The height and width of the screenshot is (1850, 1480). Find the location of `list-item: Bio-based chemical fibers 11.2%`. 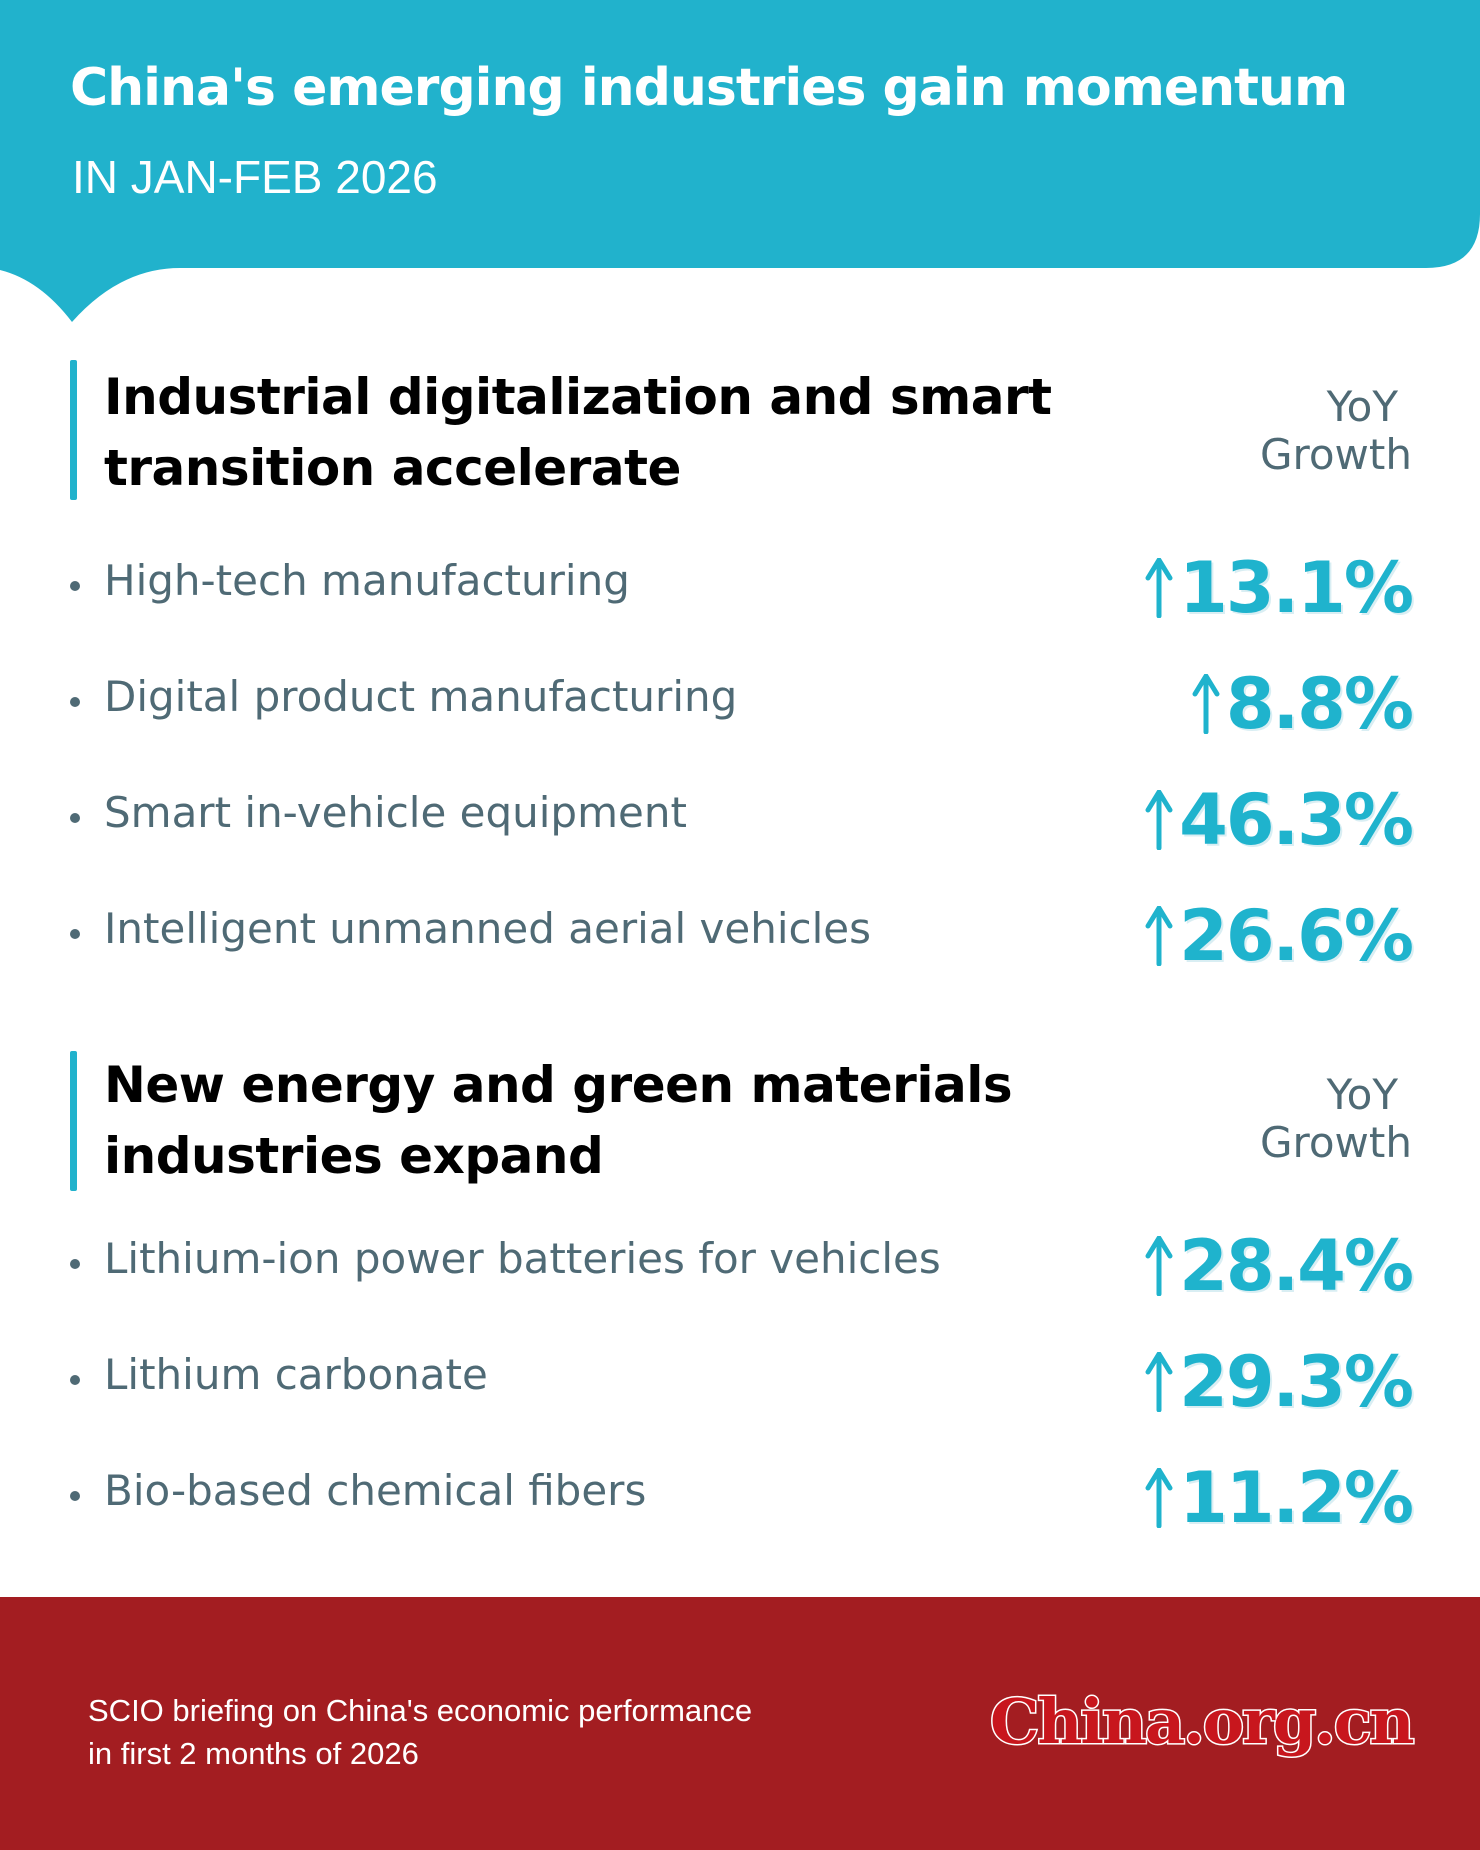

list-item: Bio-based chemical fibers 11.2% is located at coordinates (742, 1498).